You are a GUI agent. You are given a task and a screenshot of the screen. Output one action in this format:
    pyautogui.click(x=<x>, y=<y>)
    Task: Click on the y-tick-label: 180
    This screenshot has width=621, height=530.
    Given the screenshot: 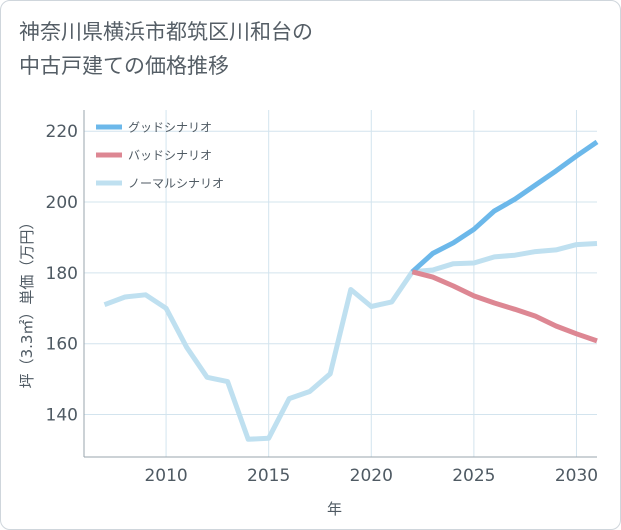 What is the action you would take?
    pyautogui.click(x=62, y=274)
    